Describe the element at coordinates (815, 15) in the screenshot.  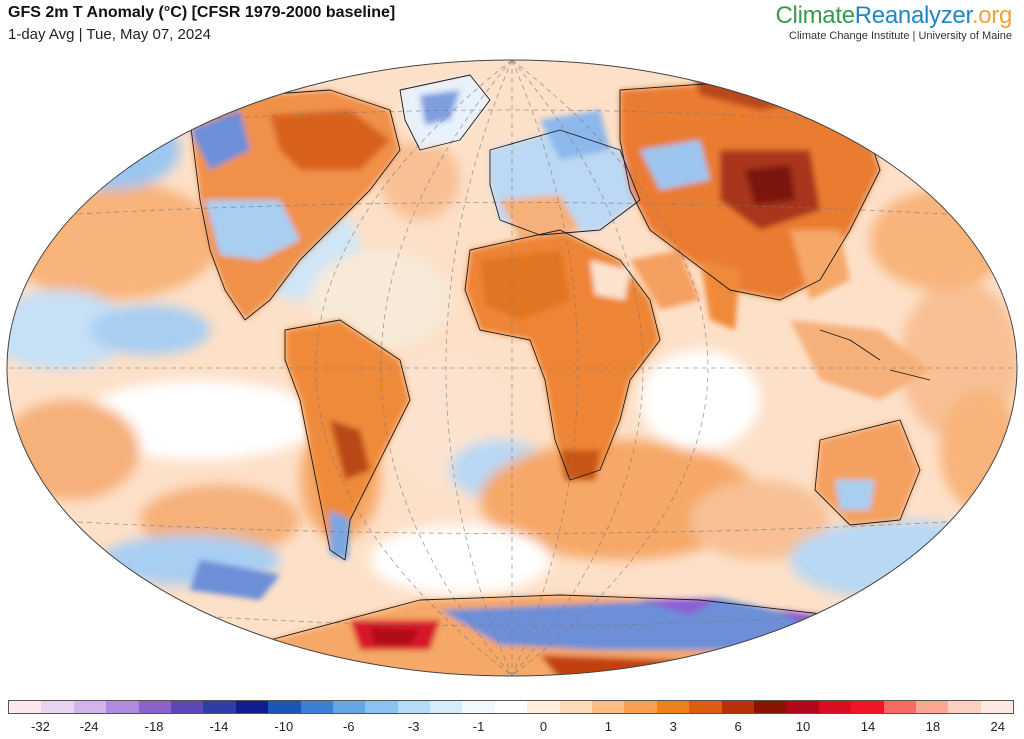
I see `logo-part-climate: Climate` at that location.